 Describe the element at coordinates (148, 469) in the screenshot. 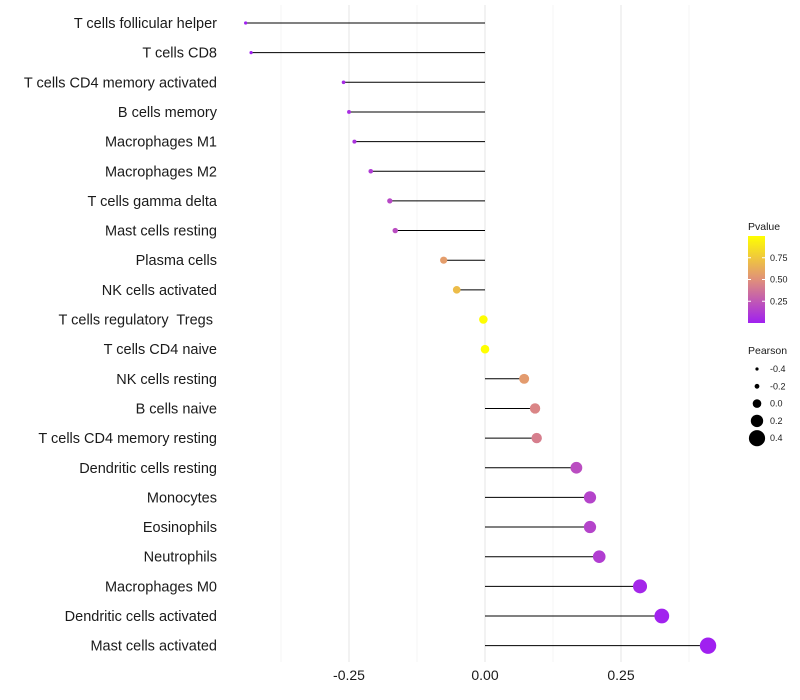

I see `category-label: Dendritic cells resting` at that location.